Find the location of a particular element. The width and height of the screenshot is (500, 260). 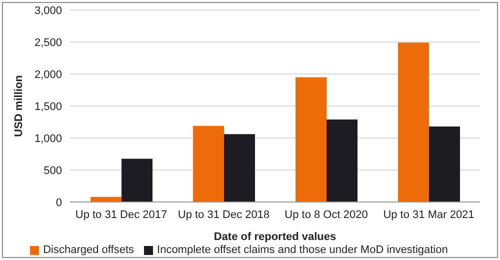

x-tick-label: Up to 31 Mar 2021 is located at coordinates (428, 214).